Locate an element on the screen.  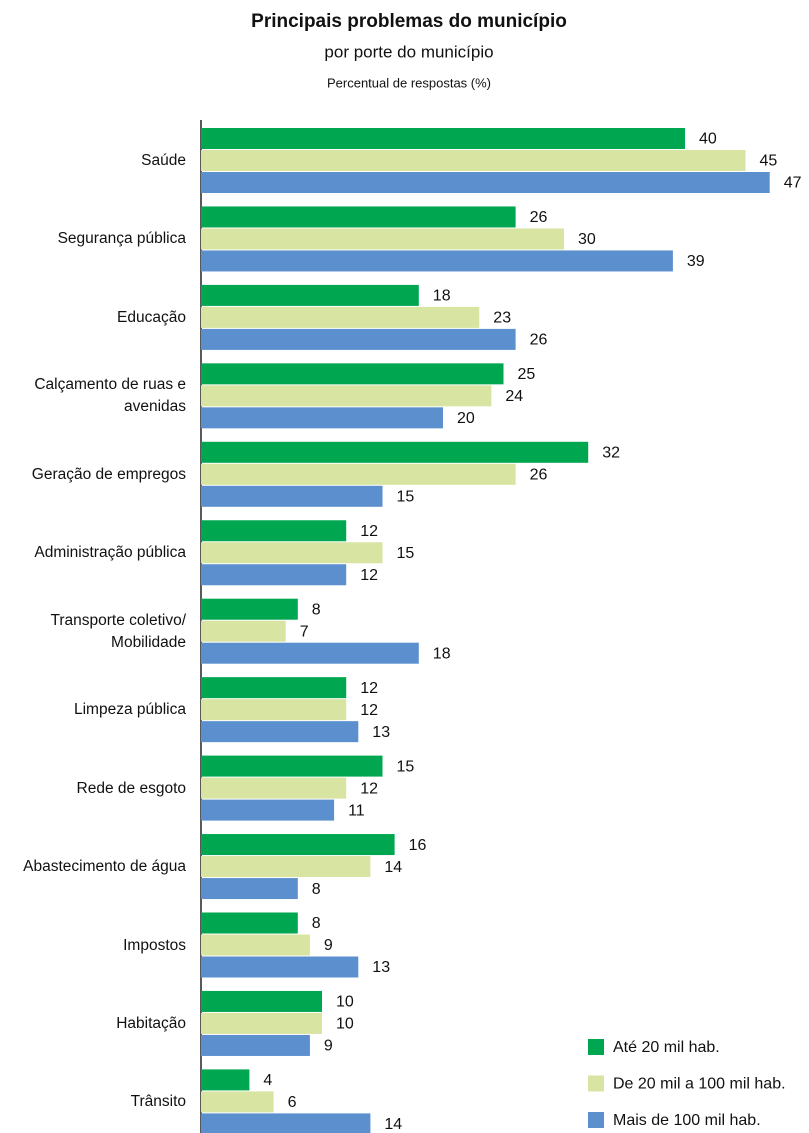
legend-label: Até 20 mil hab. is located at coordinates (666, 1047).